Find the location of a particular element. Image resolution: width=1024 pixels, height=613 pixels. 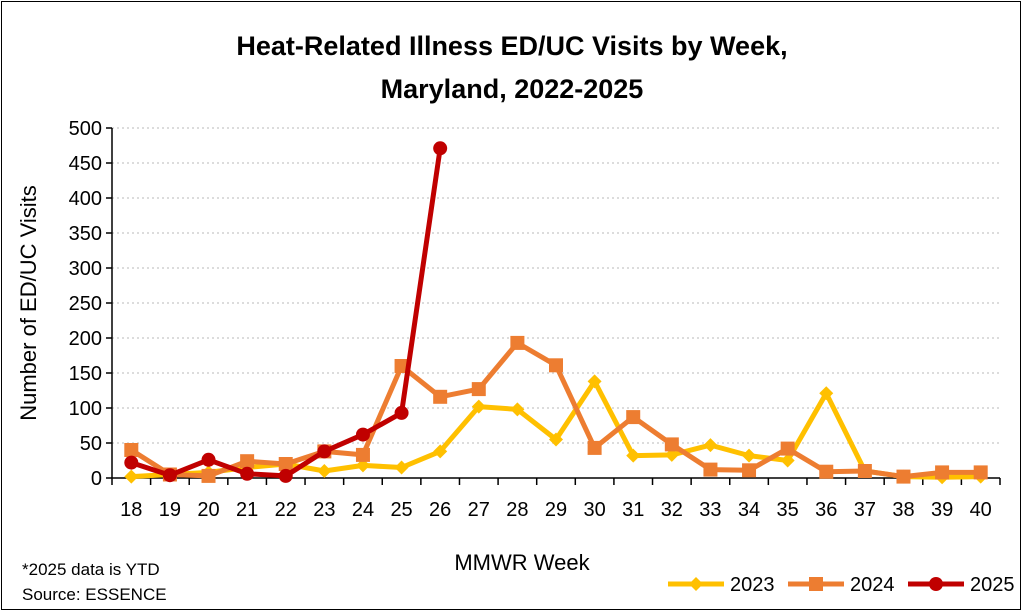

x-tick-label: 37 is located at coordinates (865, 510).